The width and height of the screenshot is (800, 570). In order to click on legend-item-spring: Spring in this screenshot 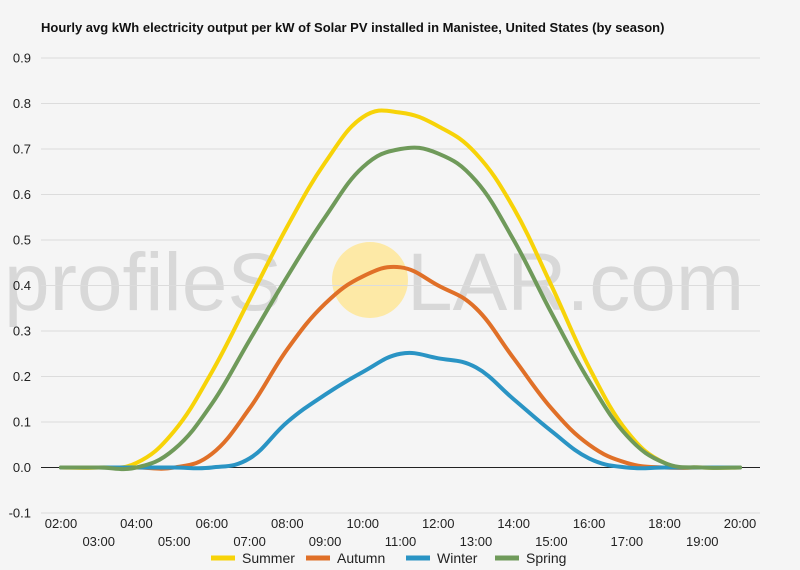, I will do `click(530, 558)`.